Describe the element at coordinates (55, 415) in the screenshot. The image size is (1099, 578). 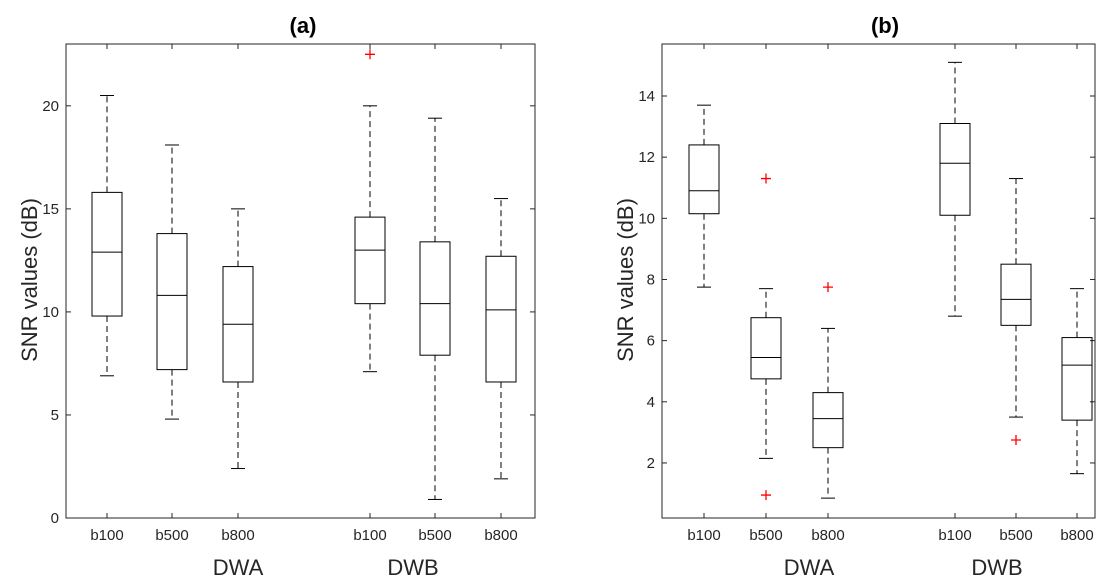
I see `y-tick-label: 5` at that location.